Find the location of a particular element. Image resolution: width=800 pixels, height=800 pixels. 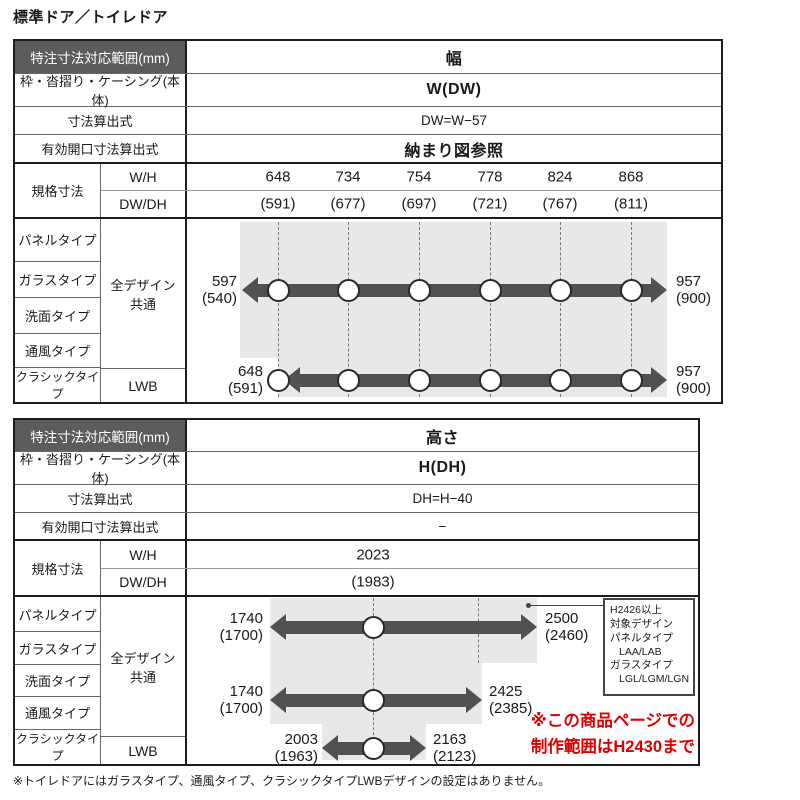

wh-value: 778 is located at coordinates (490, 177).